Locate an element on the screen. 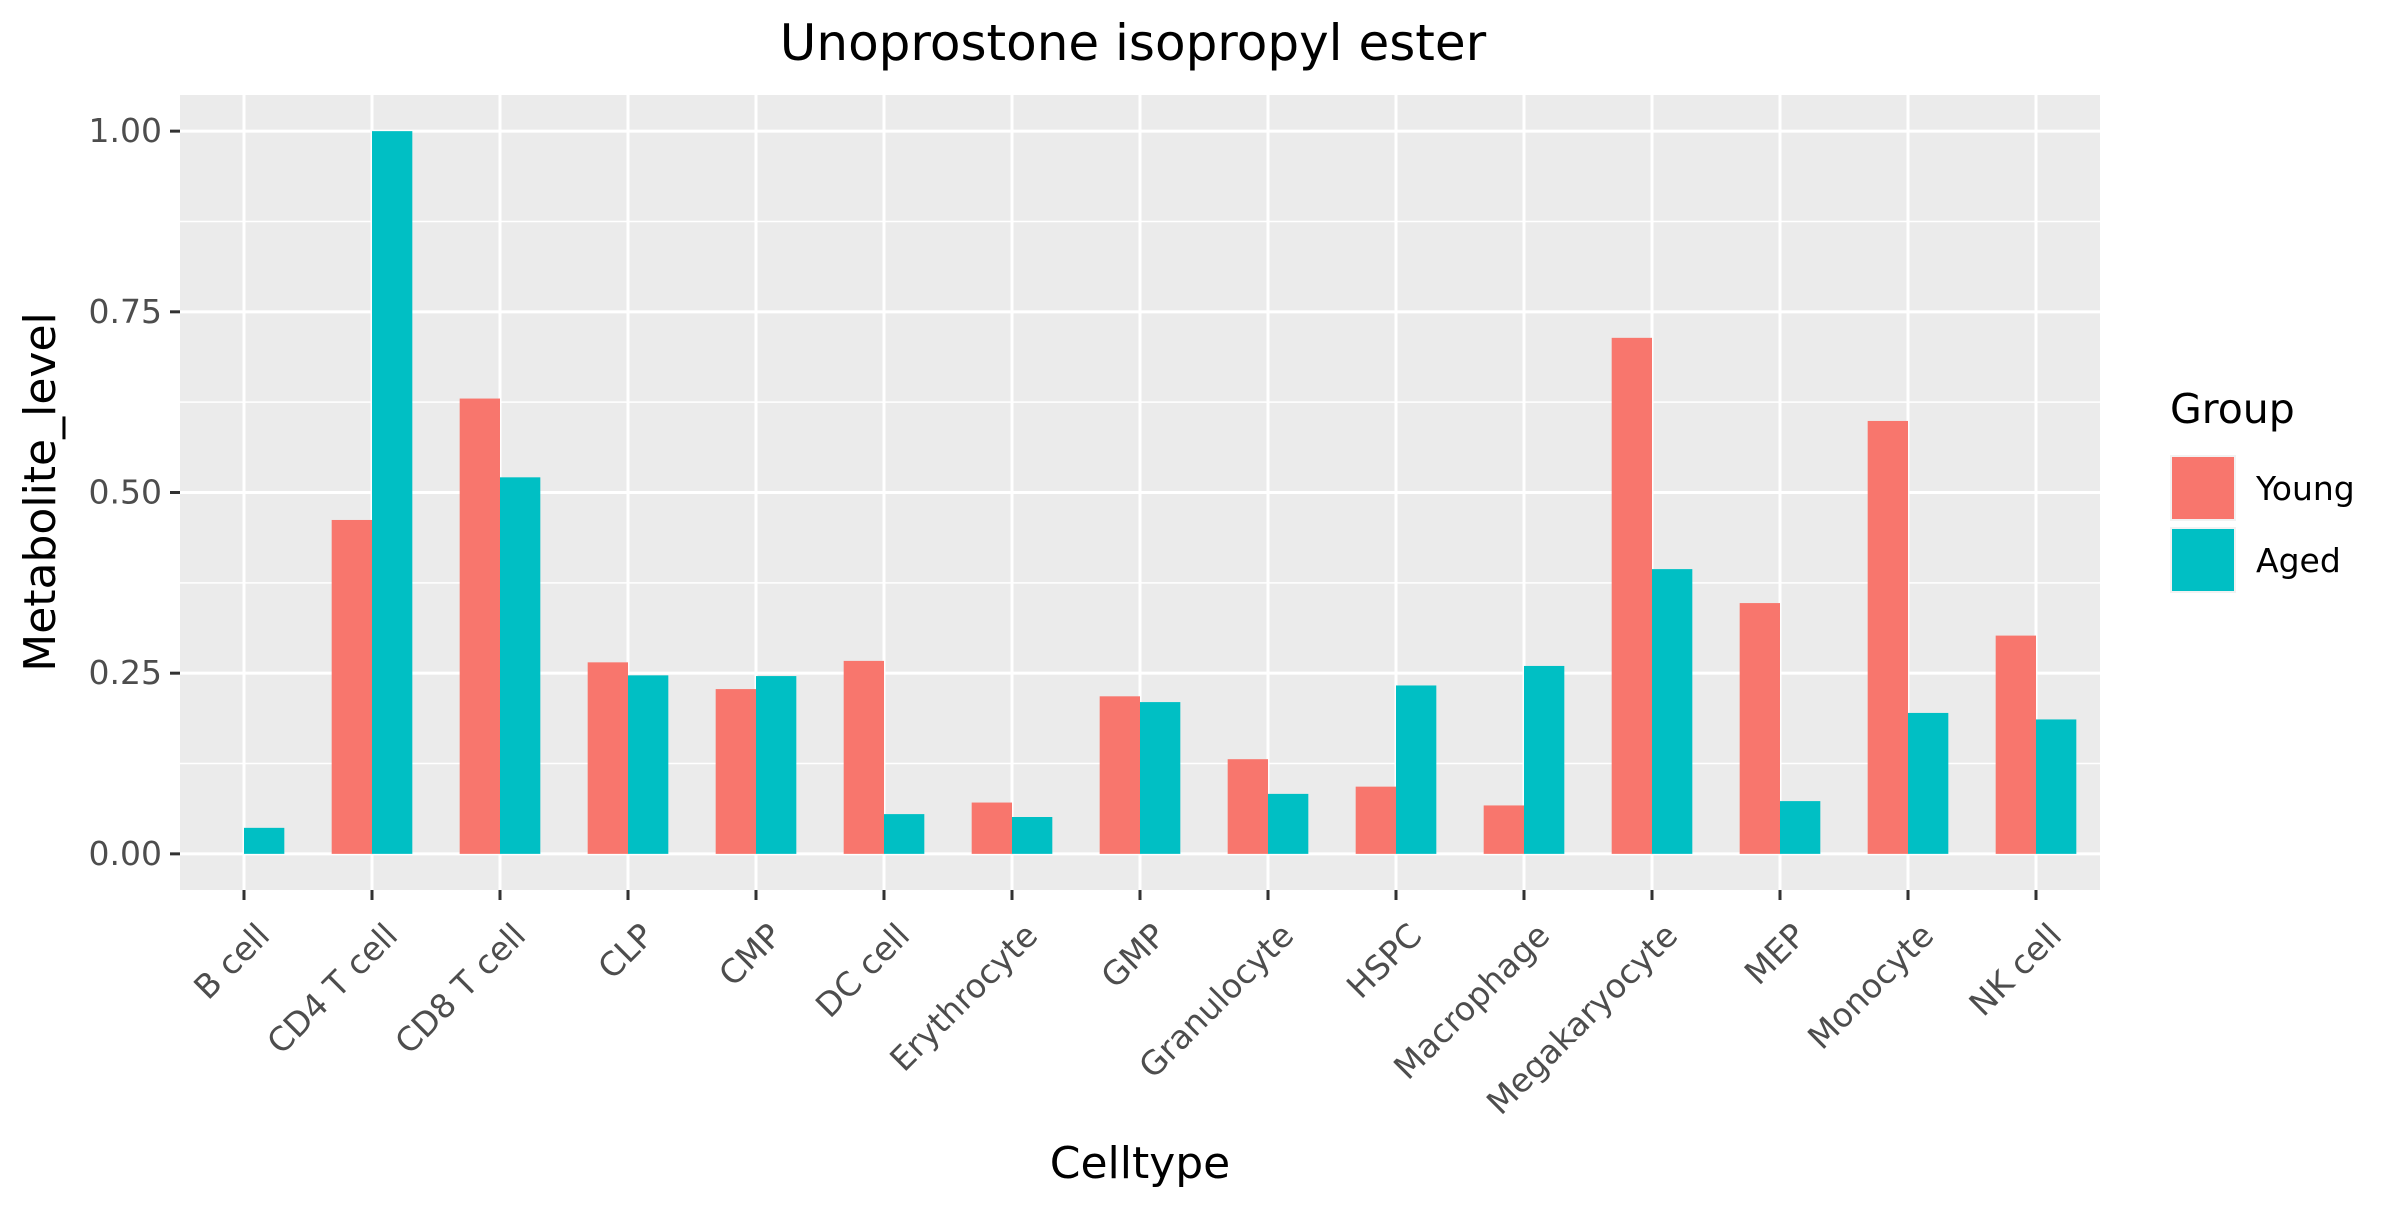 Image resolution: width=2400 pixels, height=1205 pixels. bar-aged-erythrocyte is located at coordinates (1032, 835).